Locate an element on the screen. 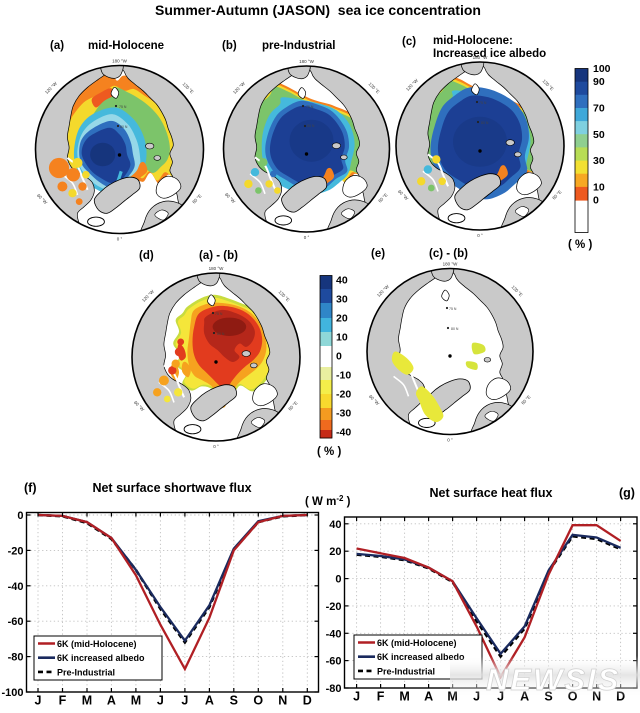  svg-text: (c) is located at coordinates (409, 42).